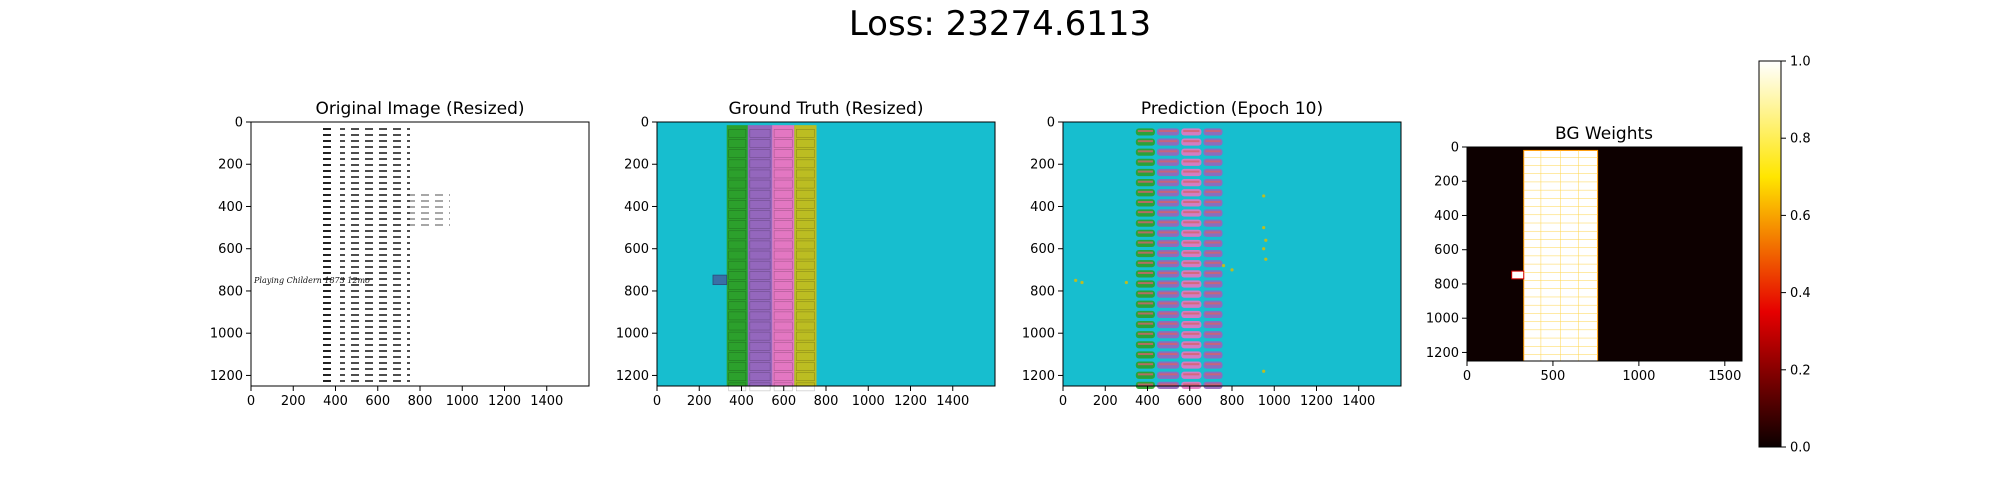 The width and height of the screenshot is (2000, 500). I want to click on colorbar-tick-label: 0.4, so click(1800, 293).